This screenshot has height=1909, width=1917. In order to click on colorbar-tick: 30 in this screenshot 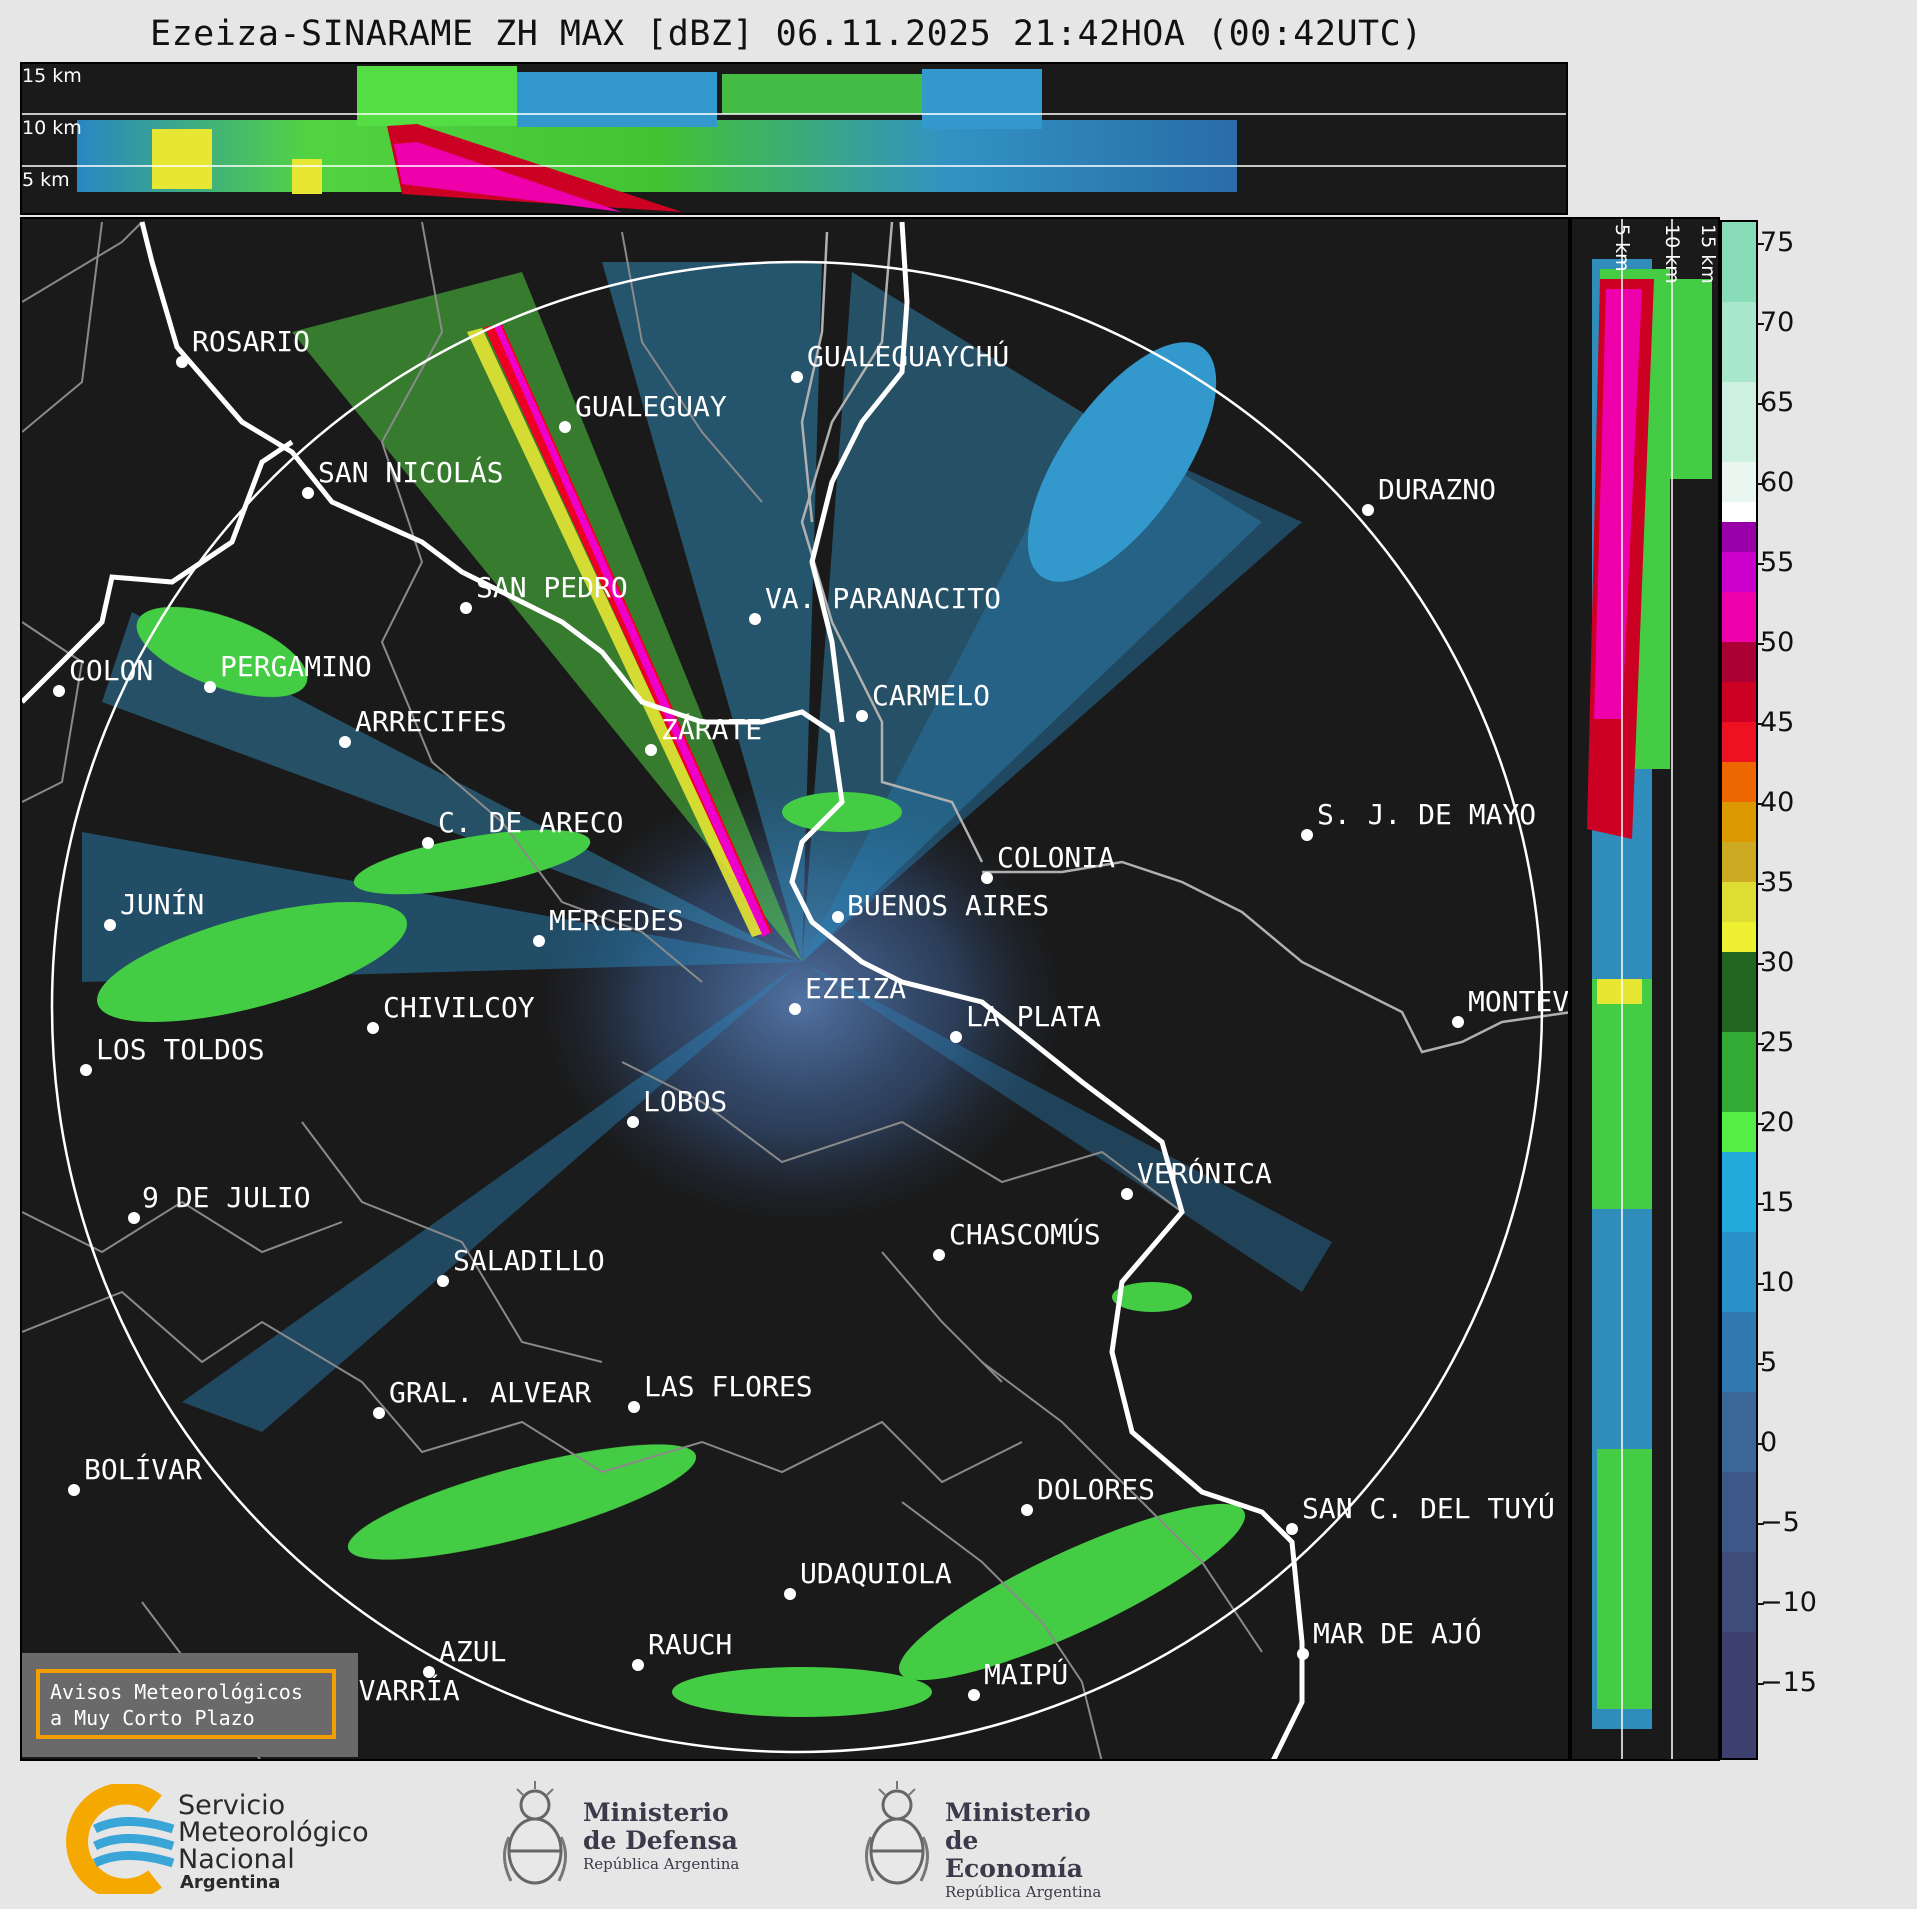, I will do `click(1775, 962)`.